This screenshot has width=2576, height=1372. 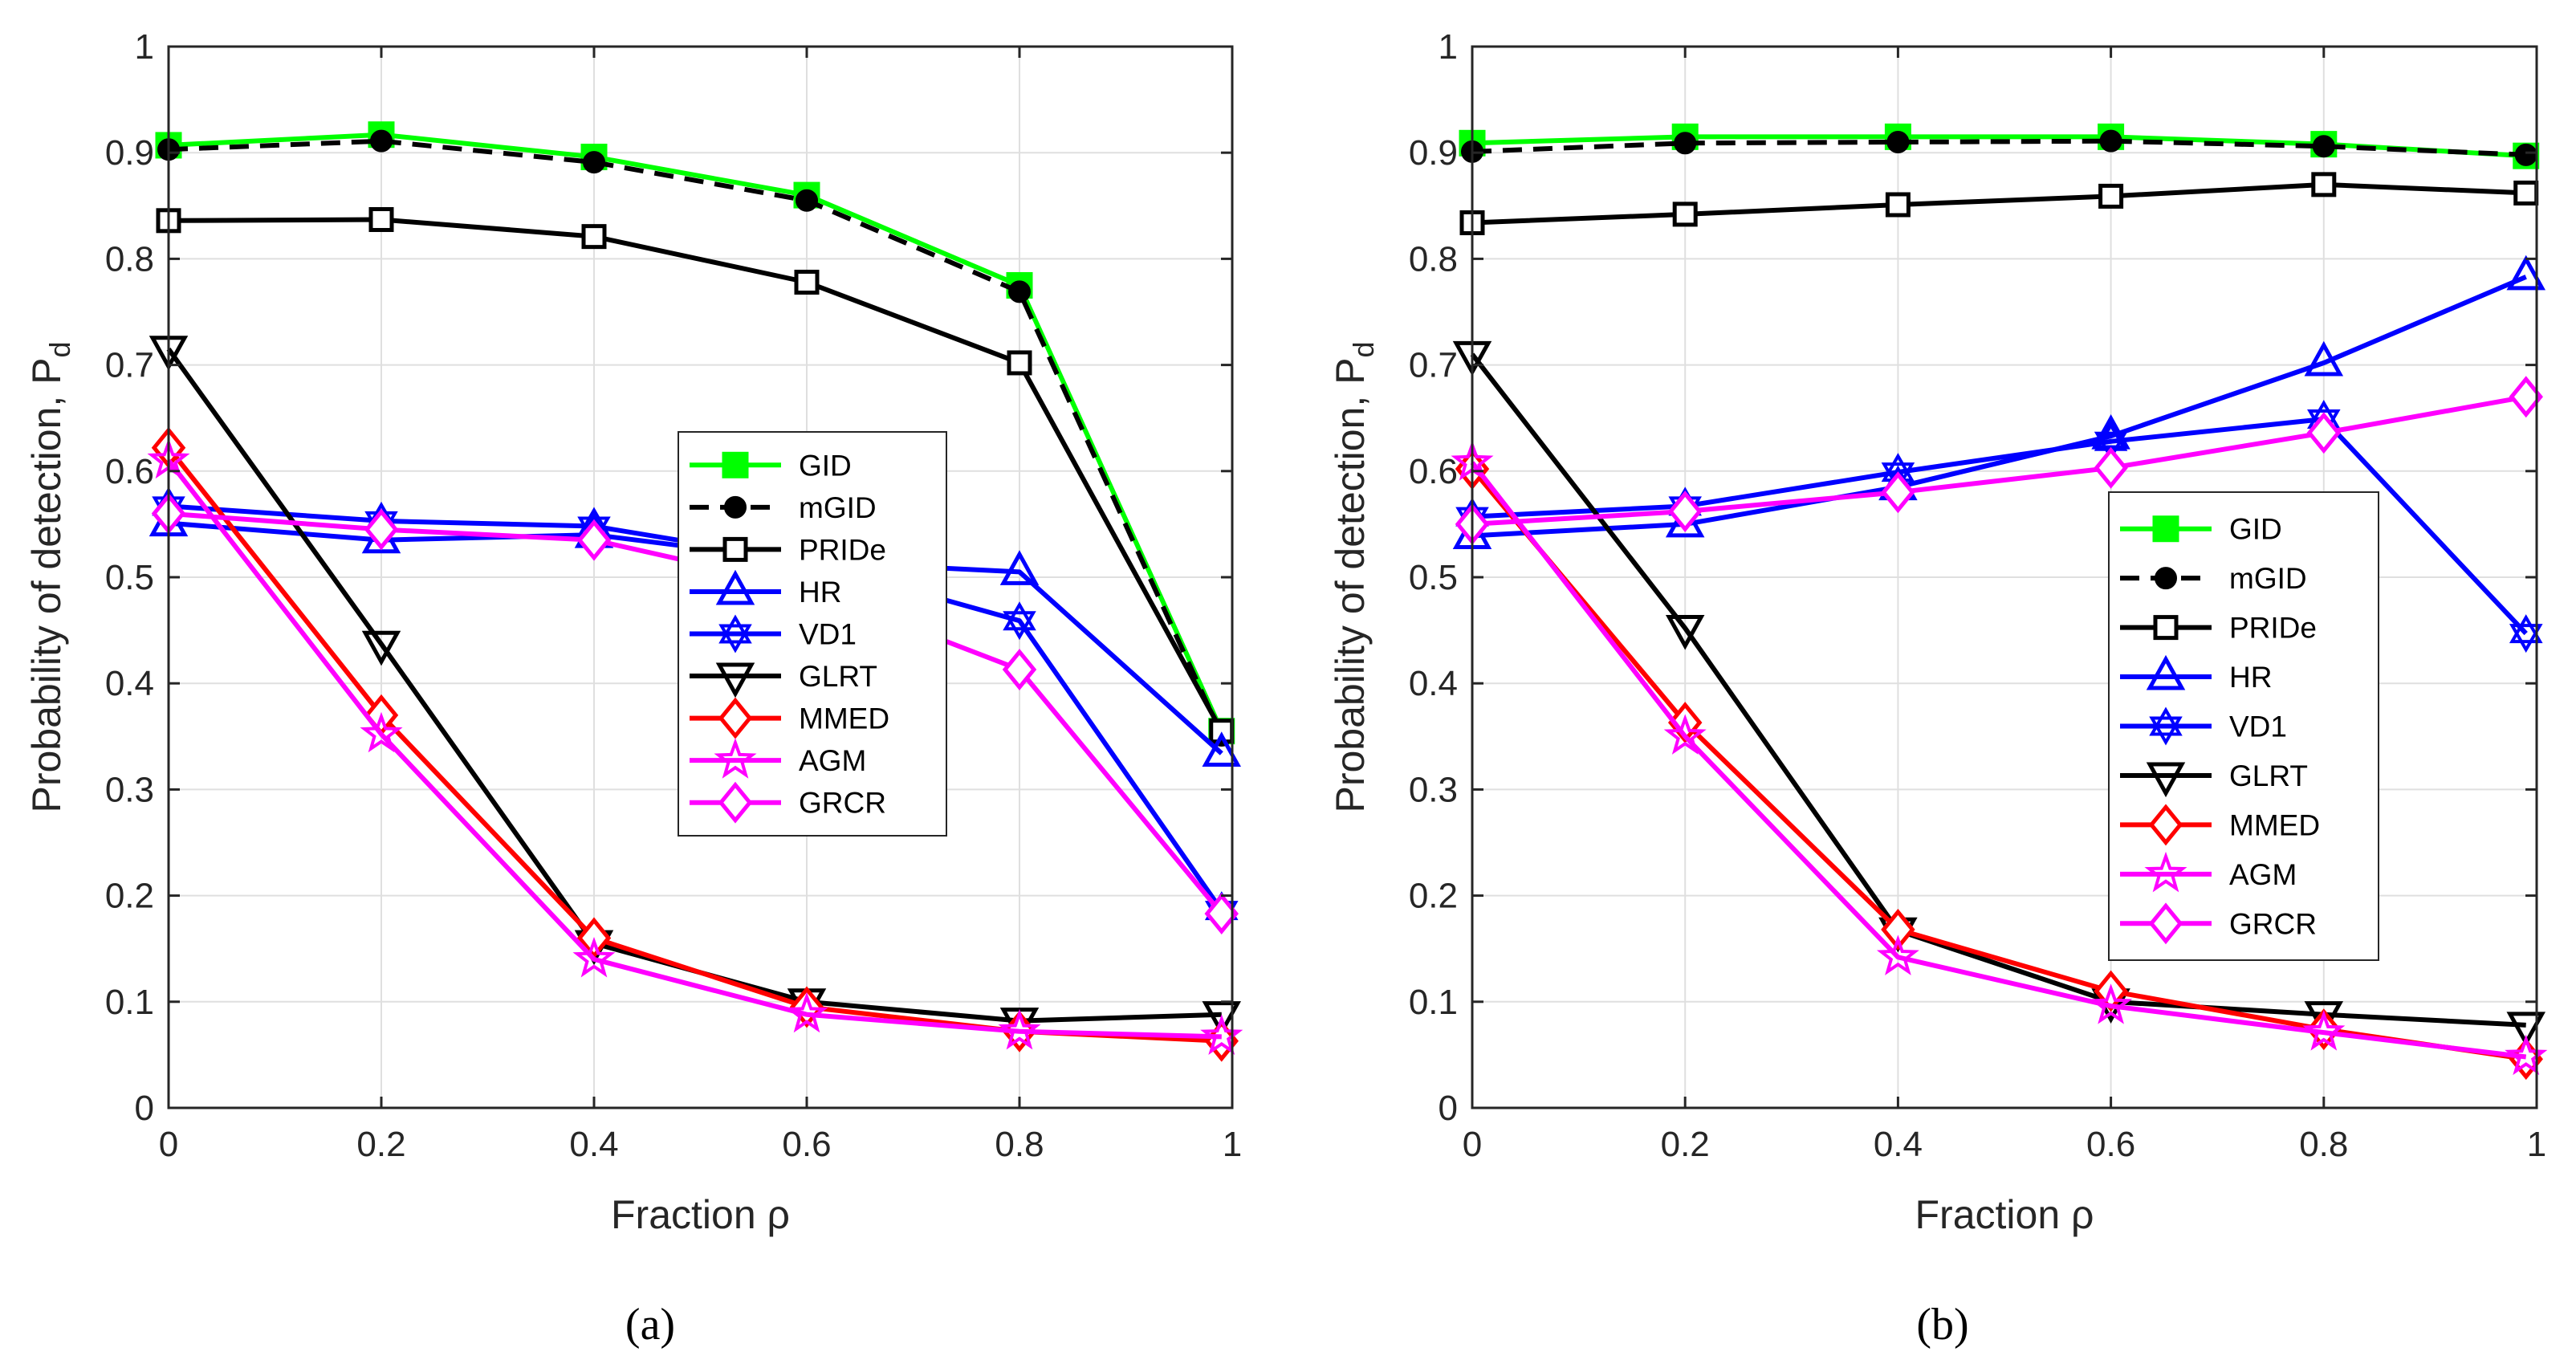 What do you see at coordinates (650, 1325) in the screenshot?
I see `panel-label-a: (a)` at bounding box center [650, 1325].